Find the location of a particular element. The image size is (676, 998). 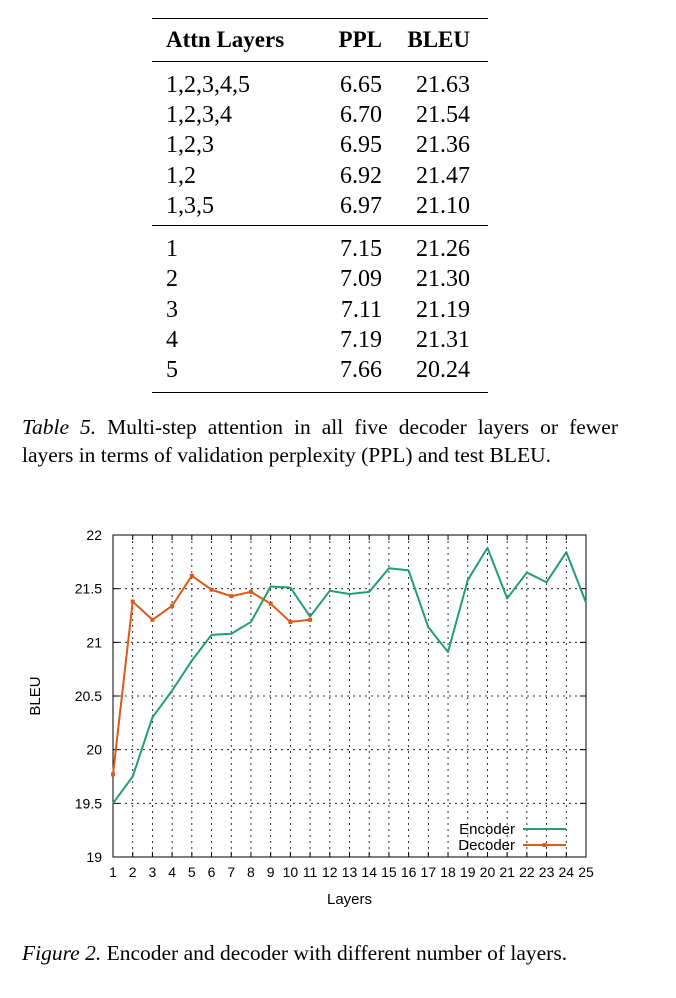

table-caption-label: Table 5. is located at coordinates (59, 427).